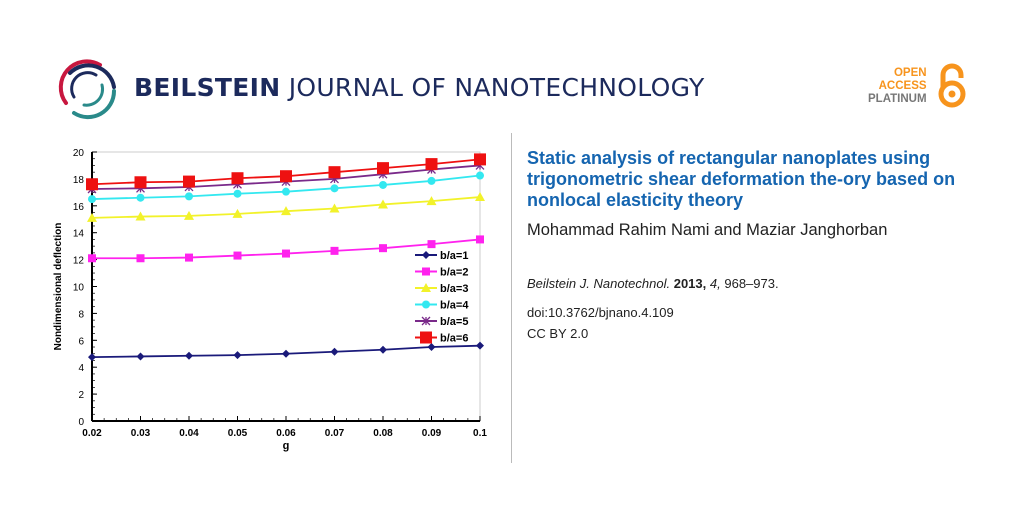 This screenshot has width=1024, height=512. I want to click on x-tick-label: 0.06, so click(286, 433).